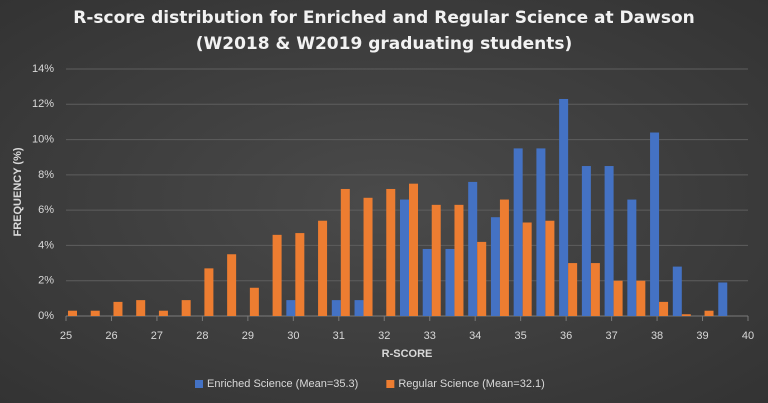 The image size is (768, 403). What do you see at coordinates (293, 336) in the screenshot?
I see `x-tick-label: 30` at bounding box center [293, 336].